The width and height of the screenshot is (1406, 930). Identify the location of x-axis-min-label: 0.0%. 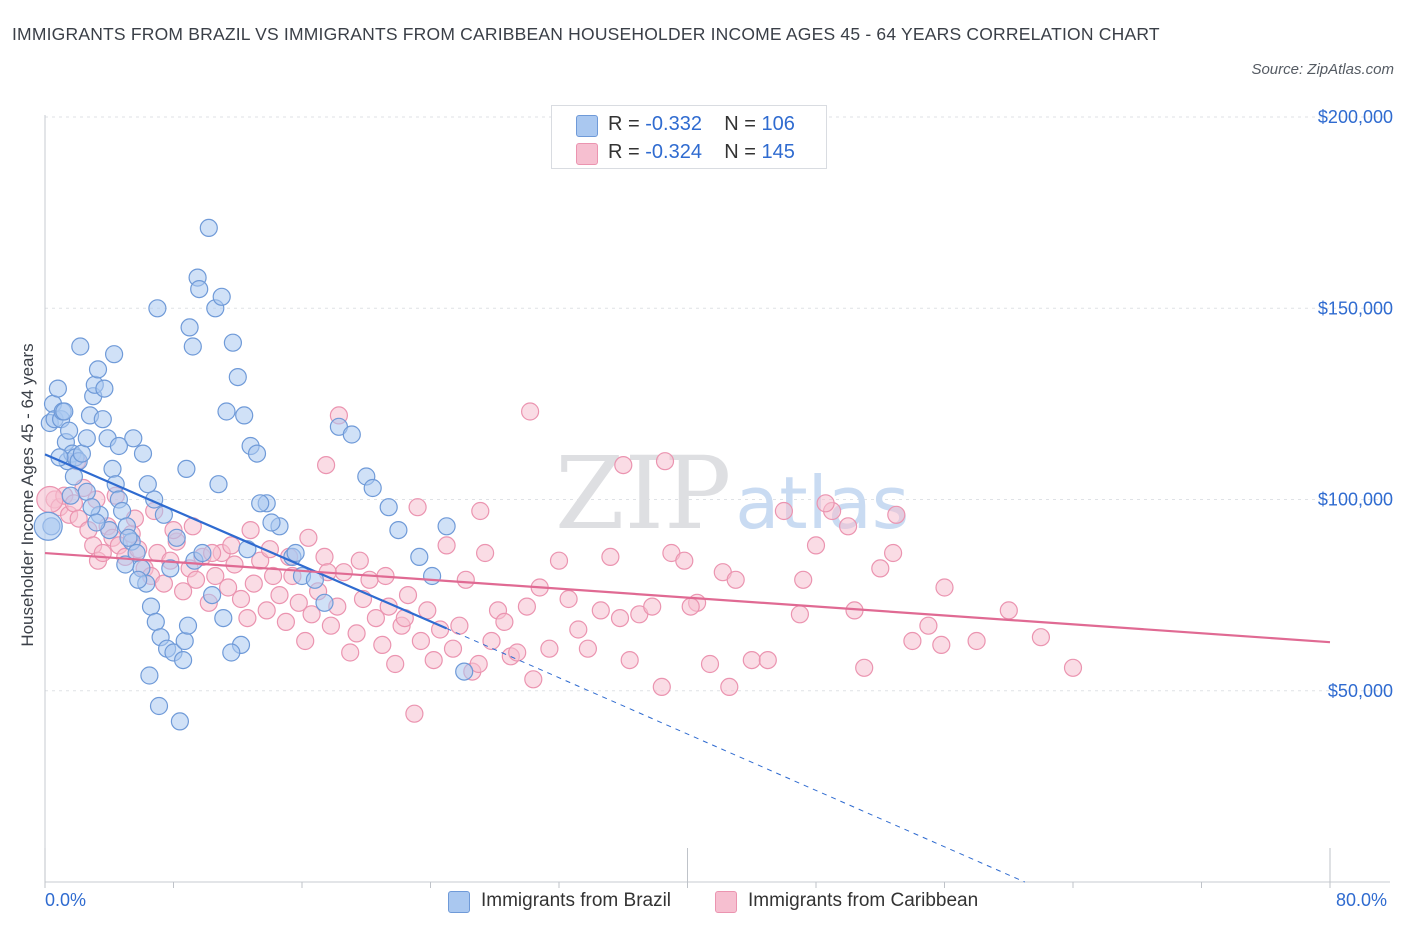
(66, 900).